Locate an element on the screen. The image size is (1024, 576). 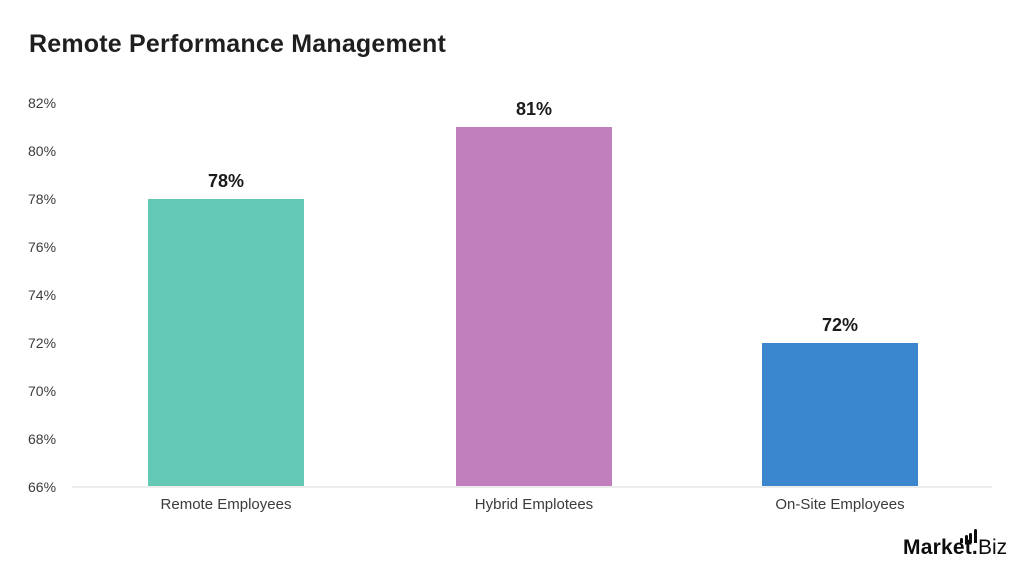
x-axis-baseline is located at coordinates (532, 487).